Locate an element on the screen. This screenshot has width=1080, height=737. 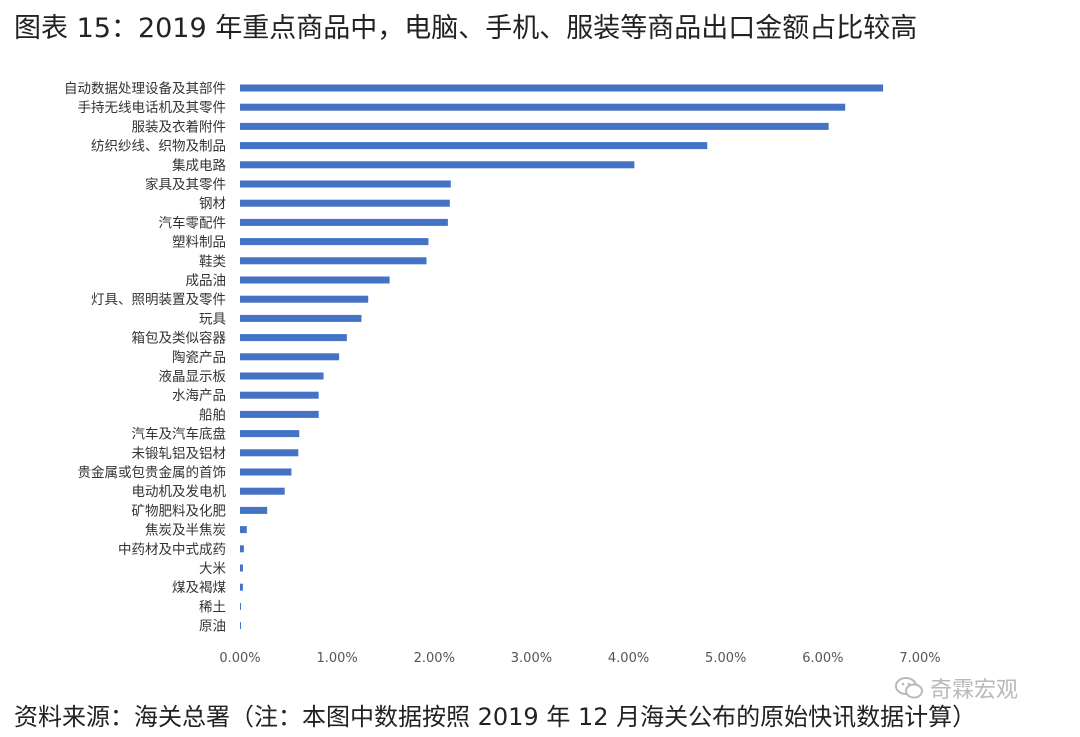
category-label: 液晶显示板 is located at coordinates (193, 377).